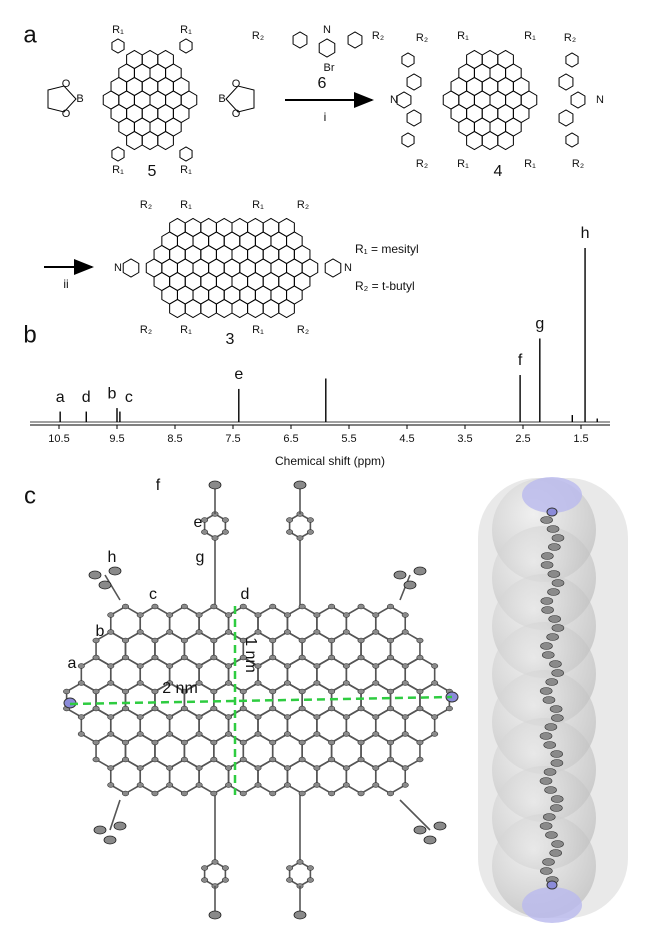 This screenshot has width=649, height=937. I want to click on nitrogen-sphere, so click(552, 905).